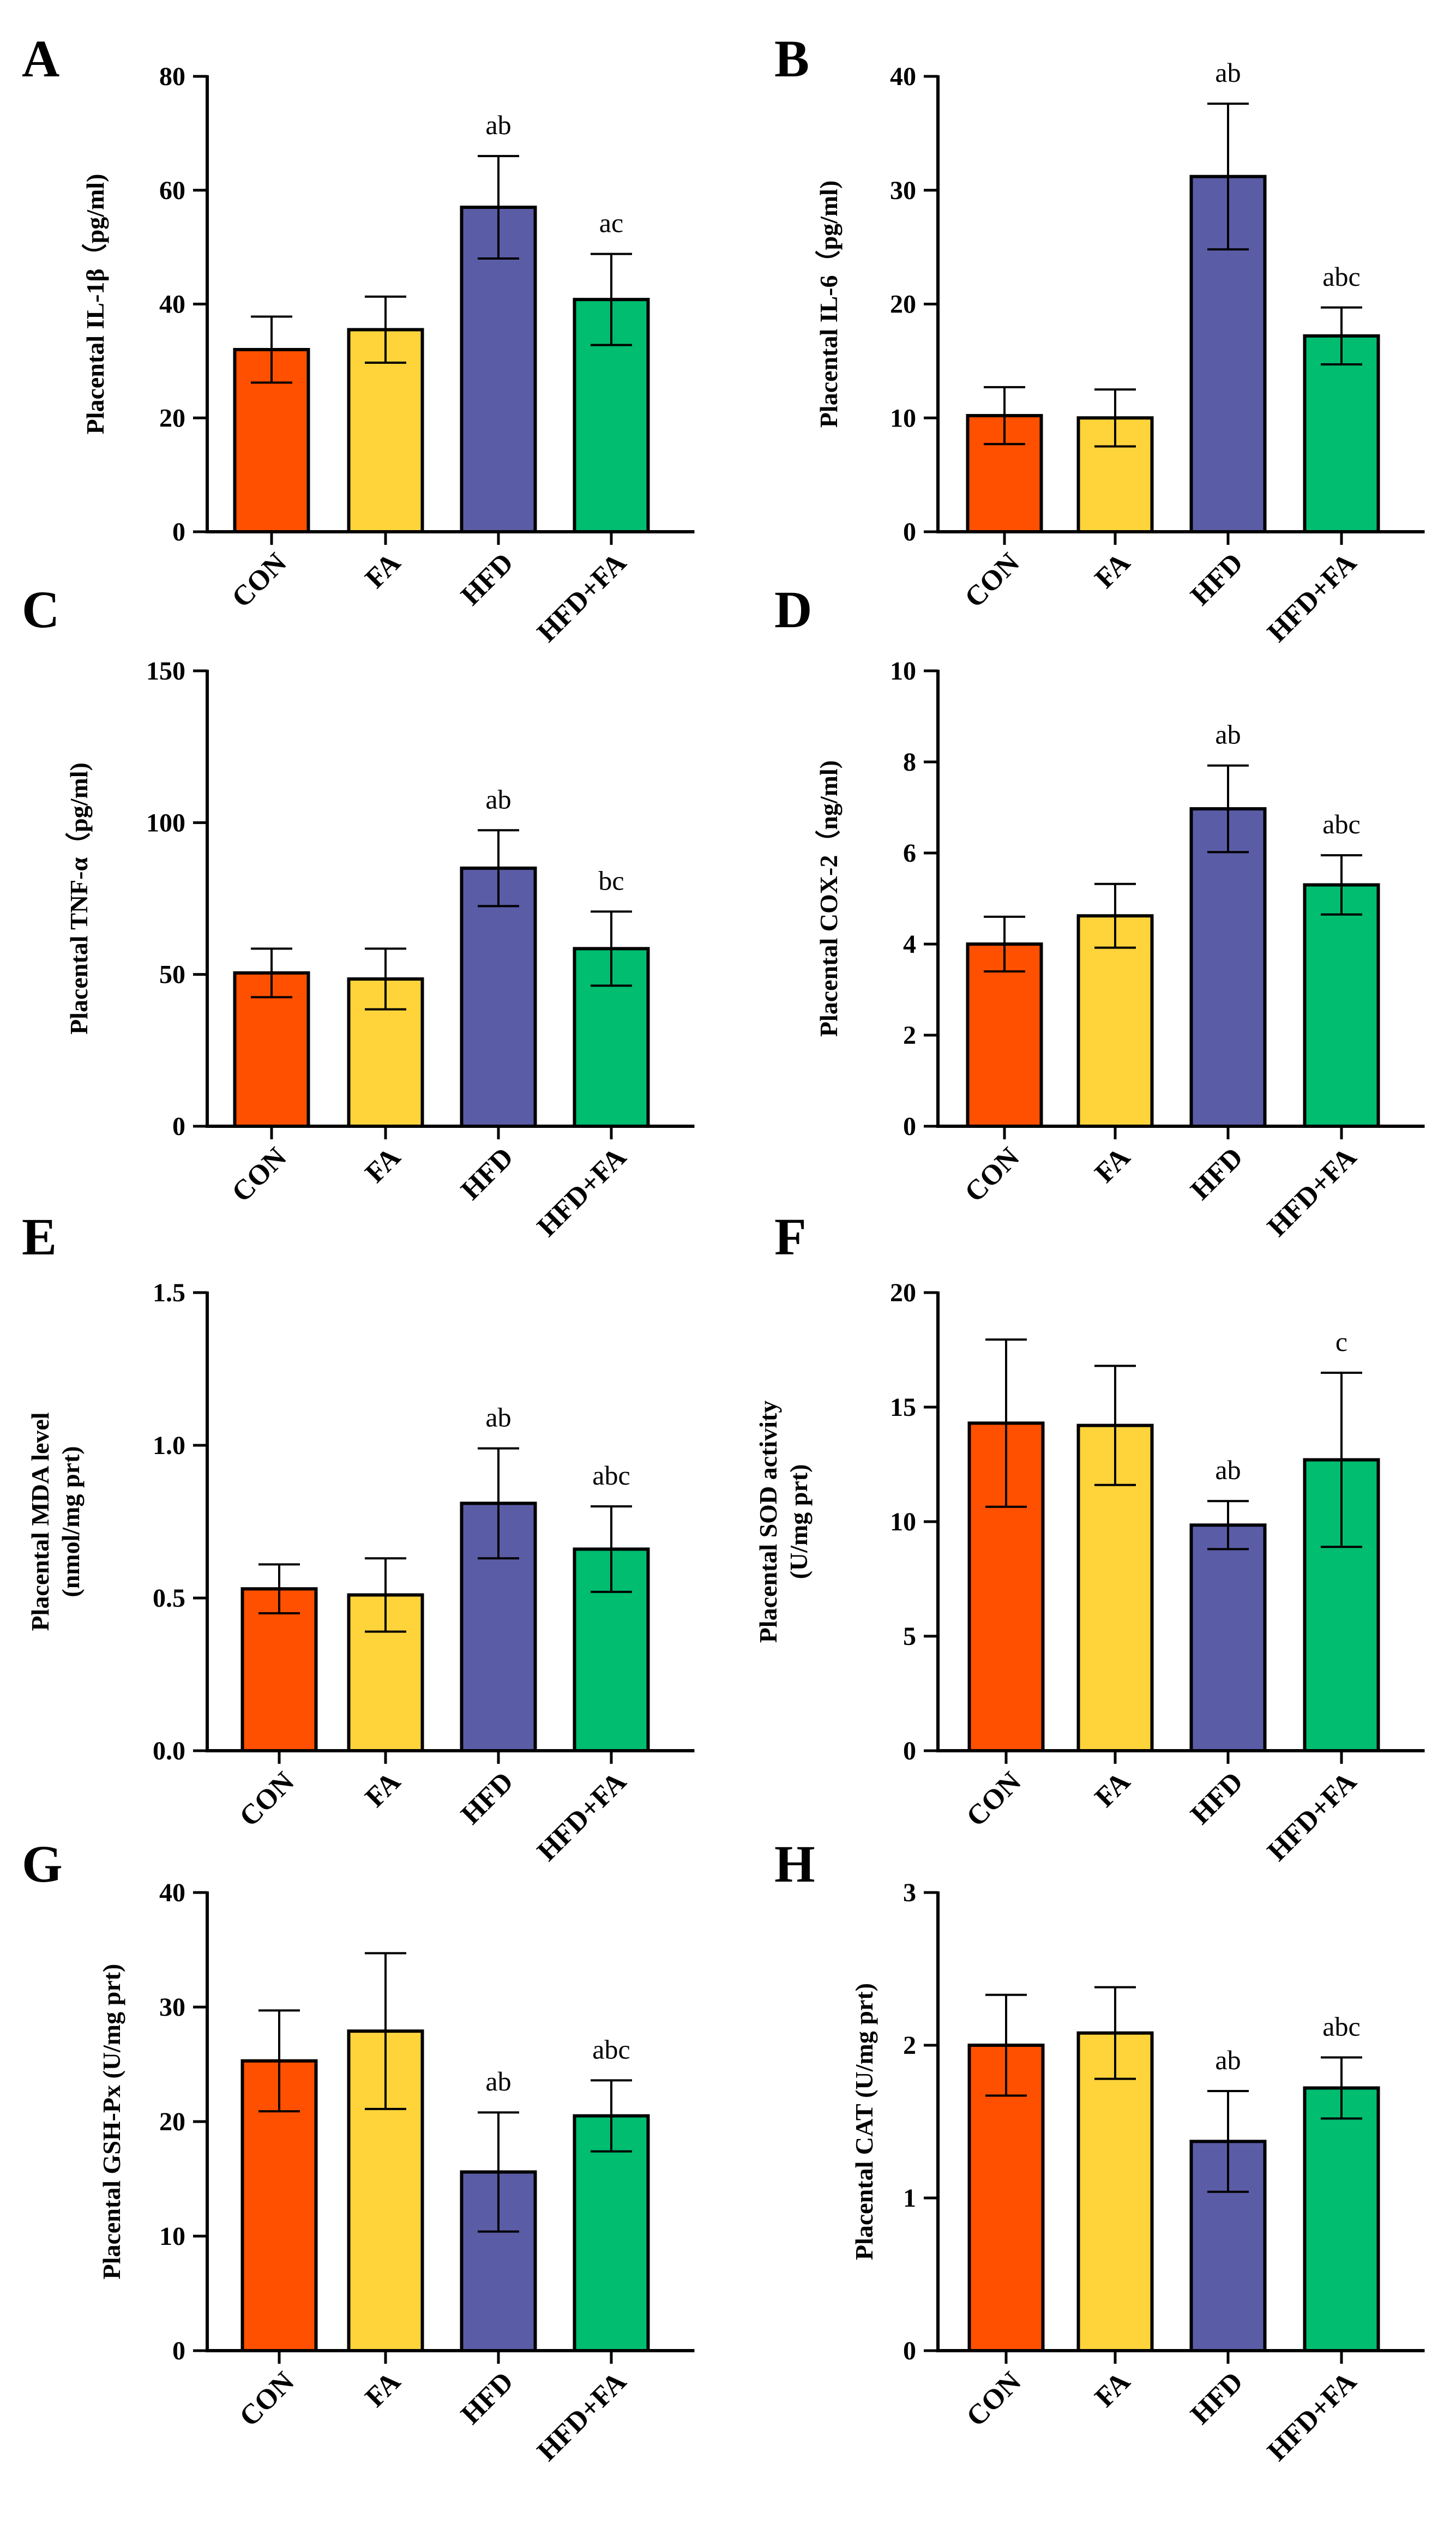 This screenshot has width=1456, height=2523. I want to click on y-tick-label: 4, so click(909, 944).